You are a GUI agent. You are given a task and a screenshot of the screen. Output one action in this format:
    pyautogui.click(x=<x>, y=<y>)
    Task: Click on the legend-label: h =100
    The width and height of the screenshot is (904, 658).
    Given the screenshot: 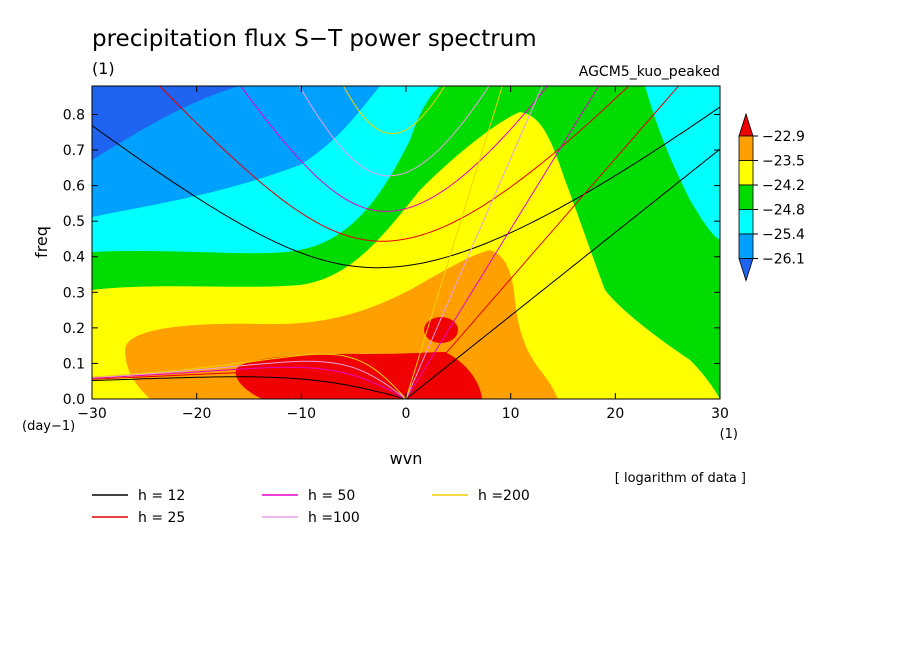 What is the action you would take?
    pyautogui.click(x=334, y=518)
    